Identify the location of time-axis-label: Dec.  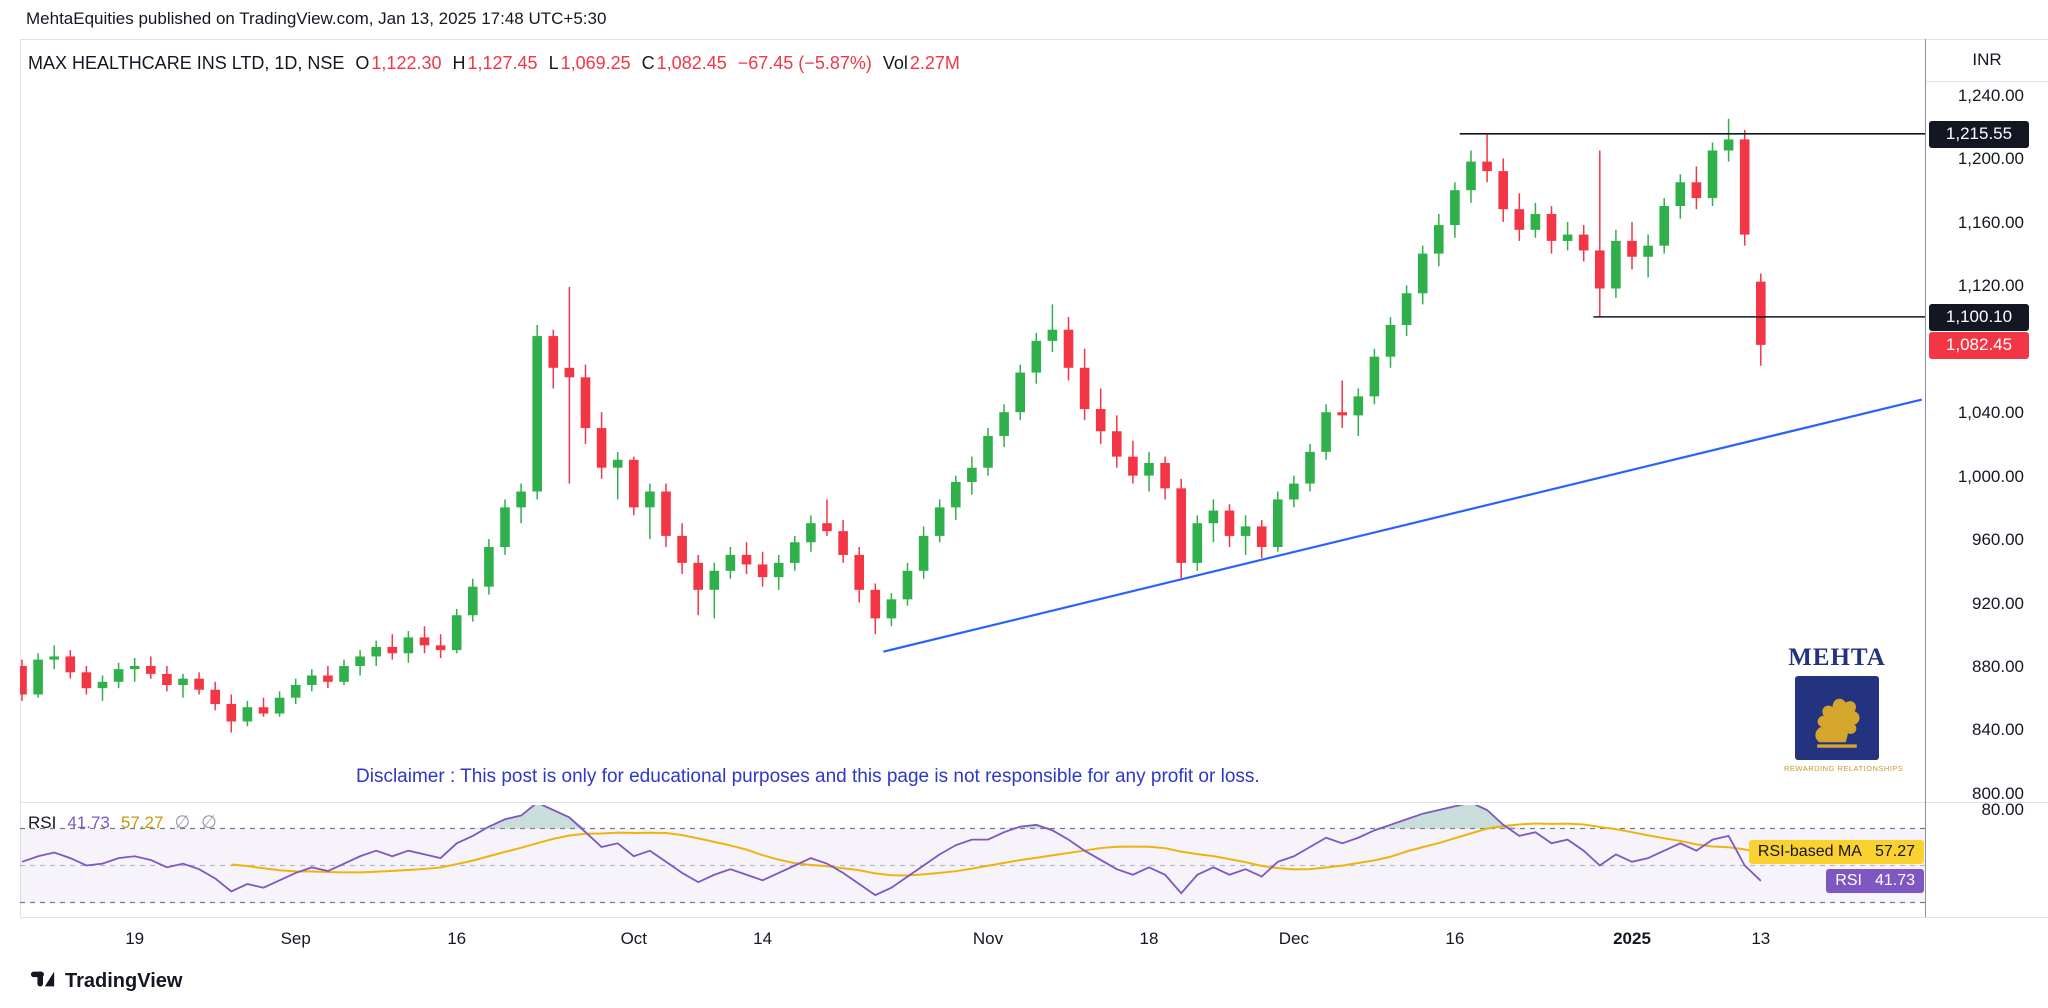
(1294, 938).